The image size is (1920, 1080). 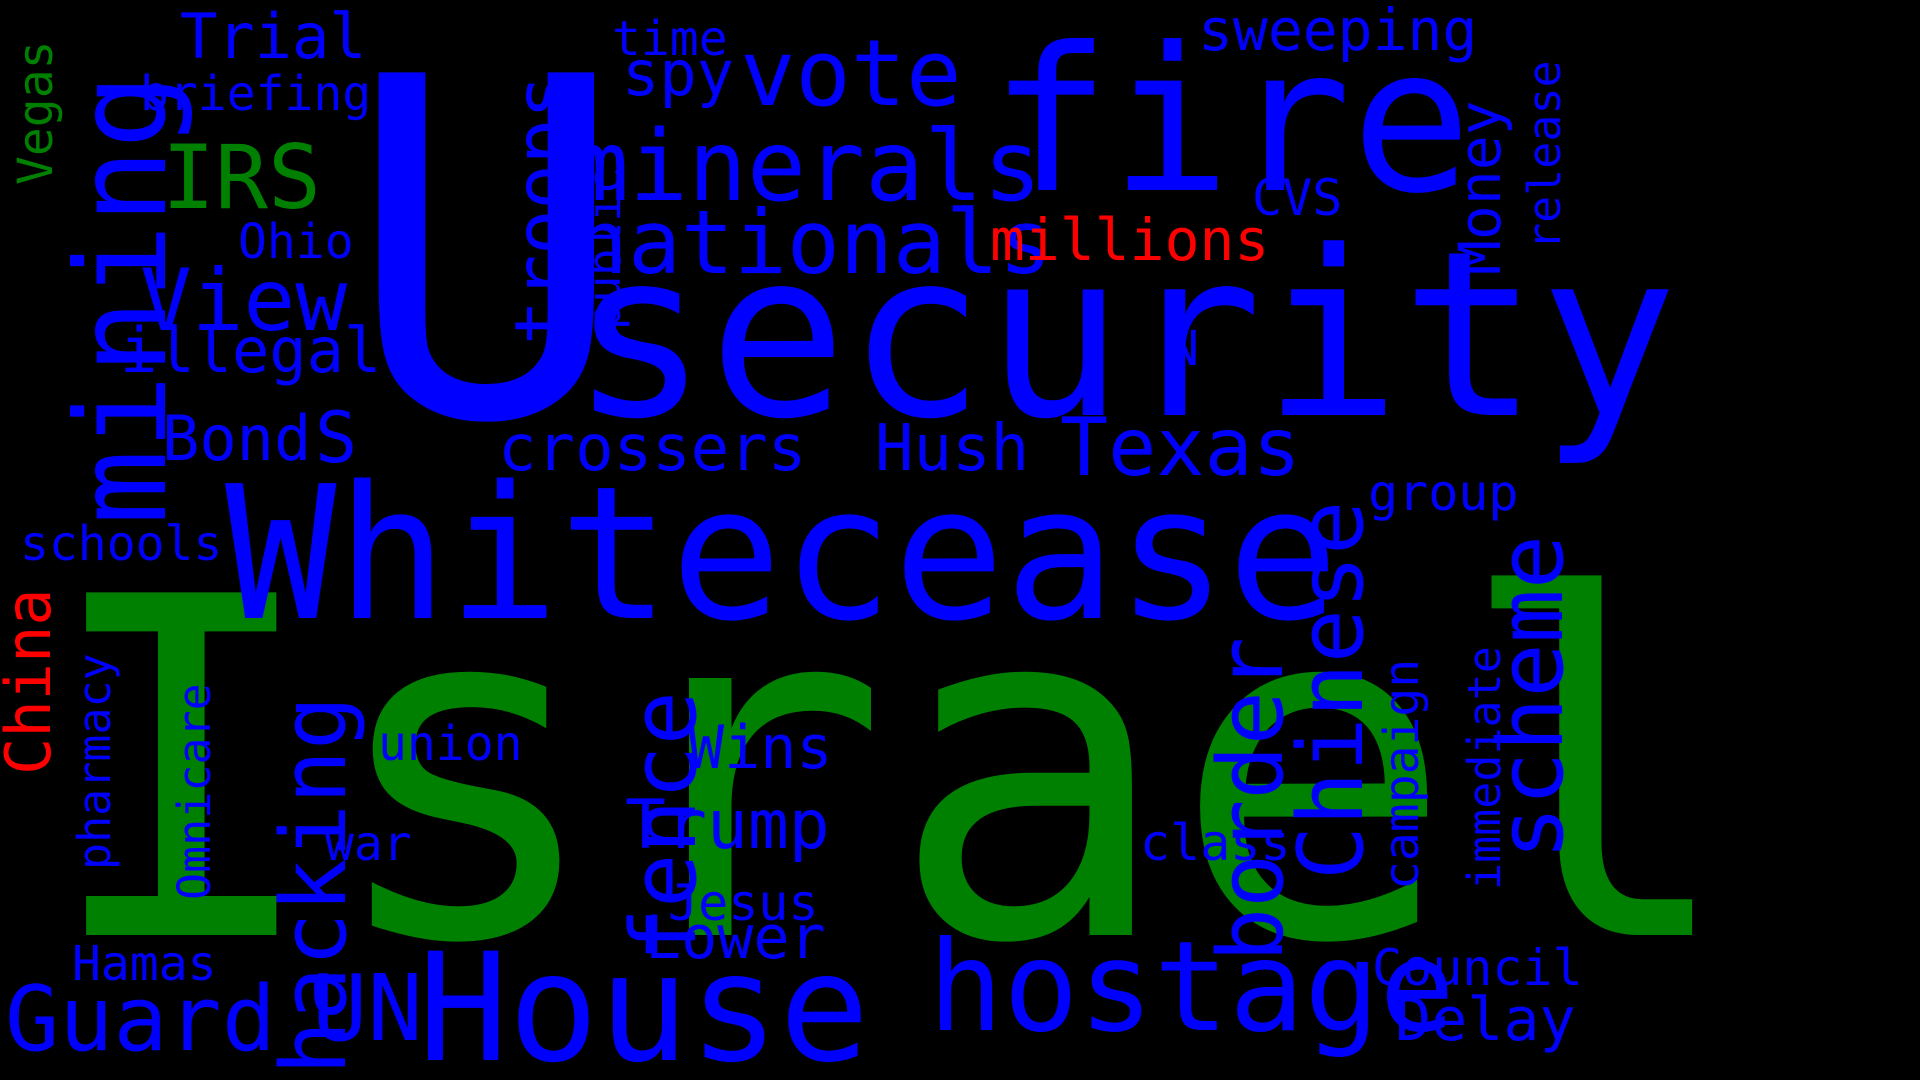 What do you see at coordinates (1129, 240) in the screenshot?
I see `word-millions: millions` at bounding box center [1129, 240].